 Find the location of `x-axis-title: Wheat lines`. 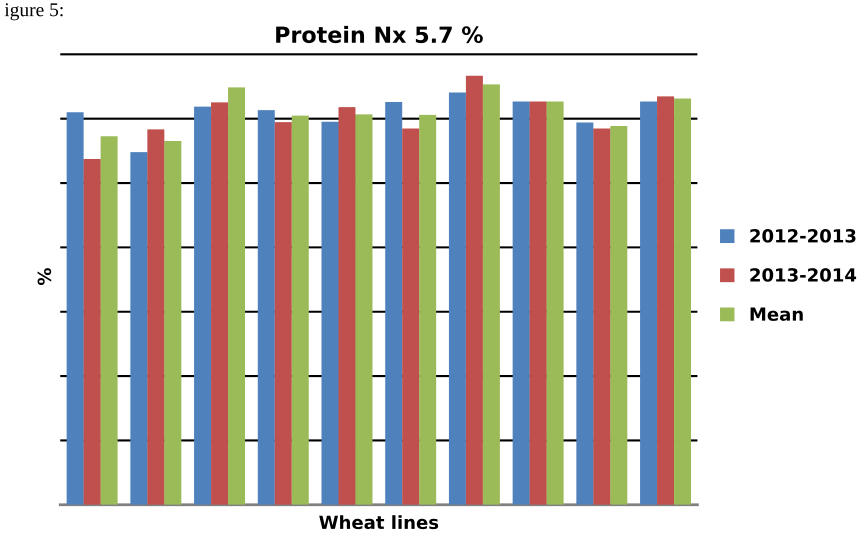

x-axis-title: Wheat lines is located at coordinates (378, 522).